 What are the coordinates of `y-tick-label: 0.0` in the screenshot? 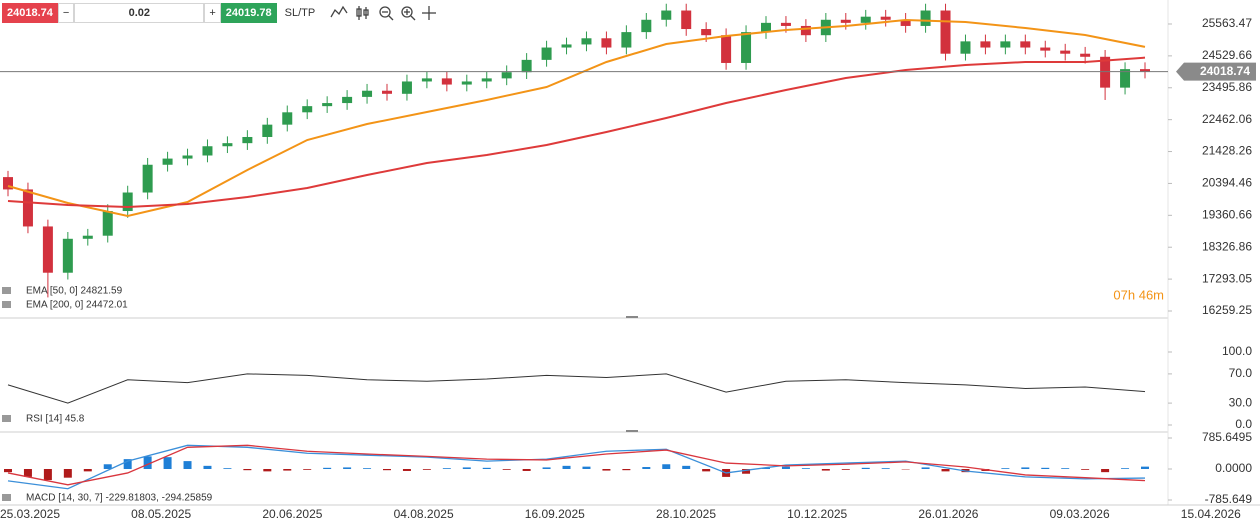 It's located at (1243, 424).